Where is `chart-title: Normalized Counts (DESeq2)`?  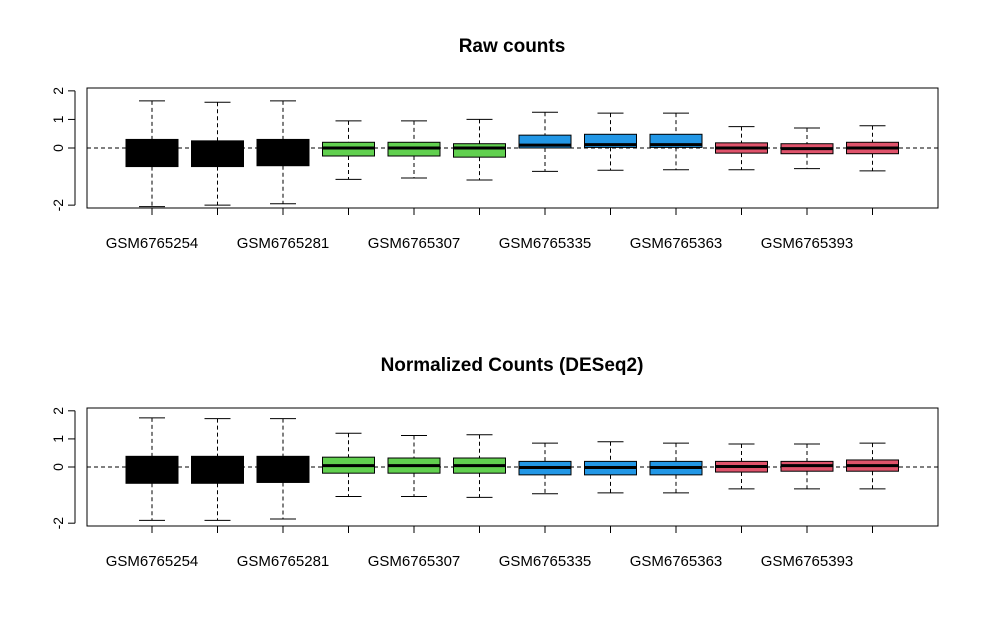 chart-title: Normalized Counts (DESeq2) is located at coordinates (512, 365).